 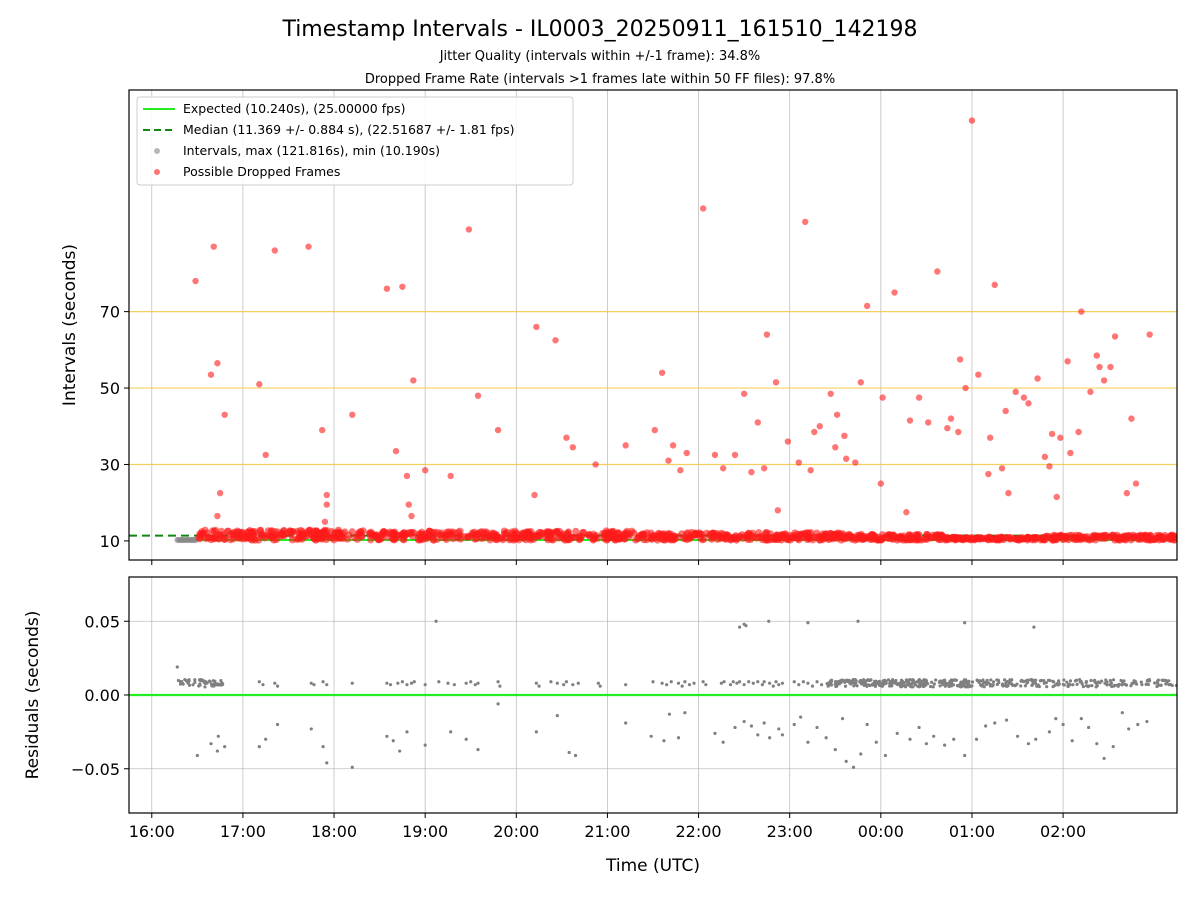 I want to click on residuals-data, so click(x=653, y=694).